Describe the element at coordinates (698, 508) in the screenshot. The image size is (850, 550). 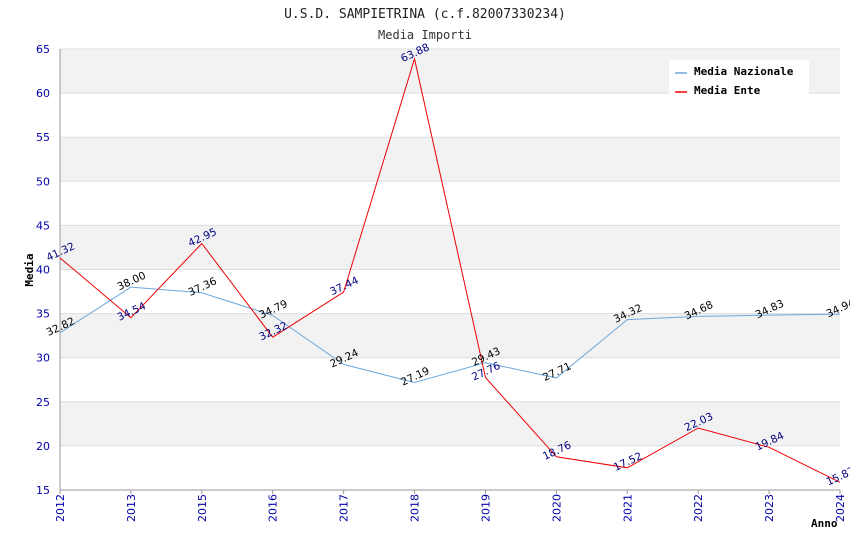
I see `x-tick-label: 2022` at that location.